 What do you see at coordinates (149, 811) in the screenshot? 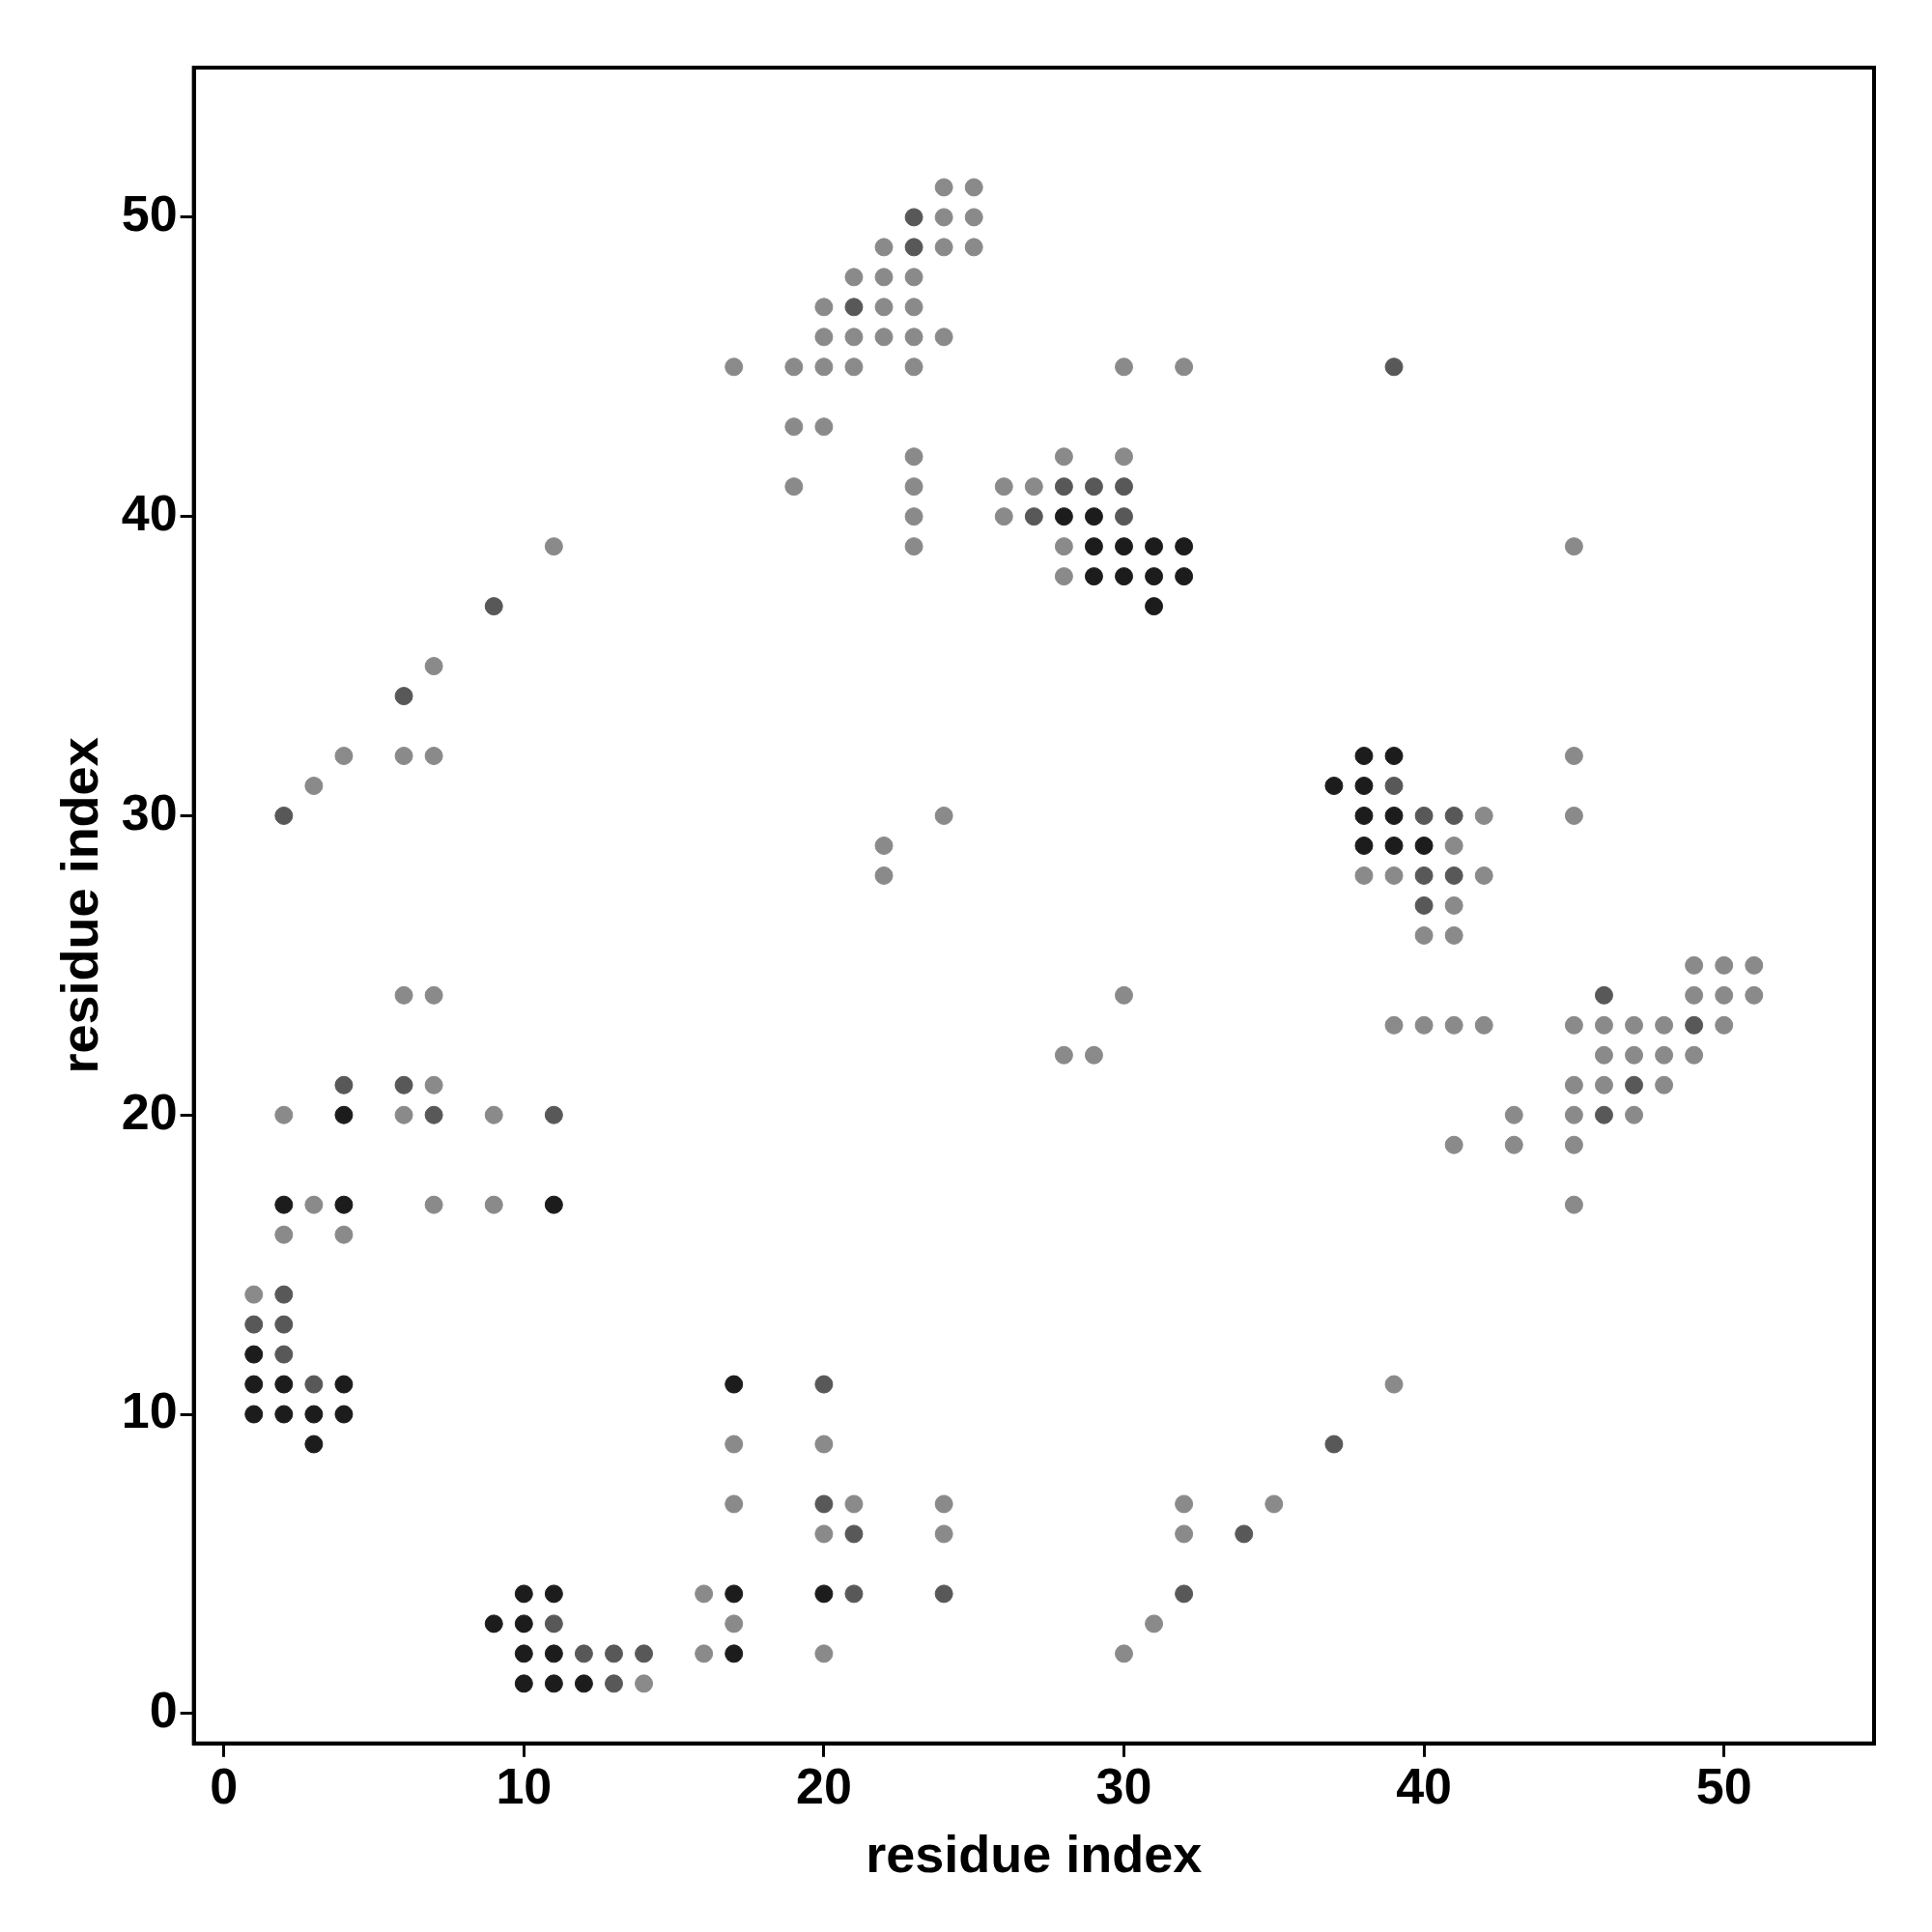
I see `y-tick-label: 30` at bounding box center [149, 811].